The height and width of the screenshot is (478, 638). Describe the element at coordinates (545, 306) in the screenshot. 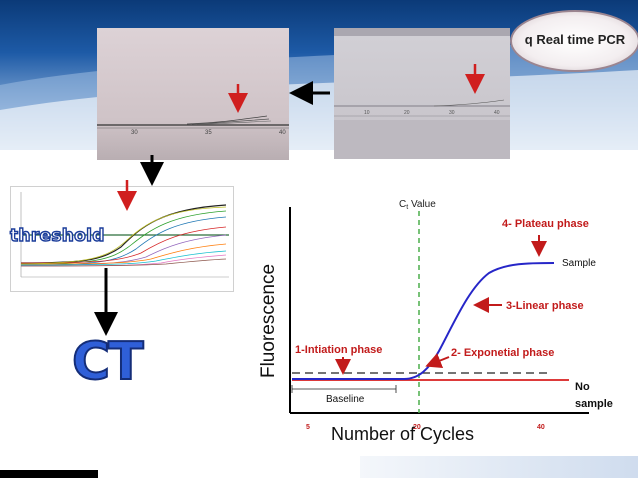

I see `phase-3-label: 3-Linear phase` at that location.